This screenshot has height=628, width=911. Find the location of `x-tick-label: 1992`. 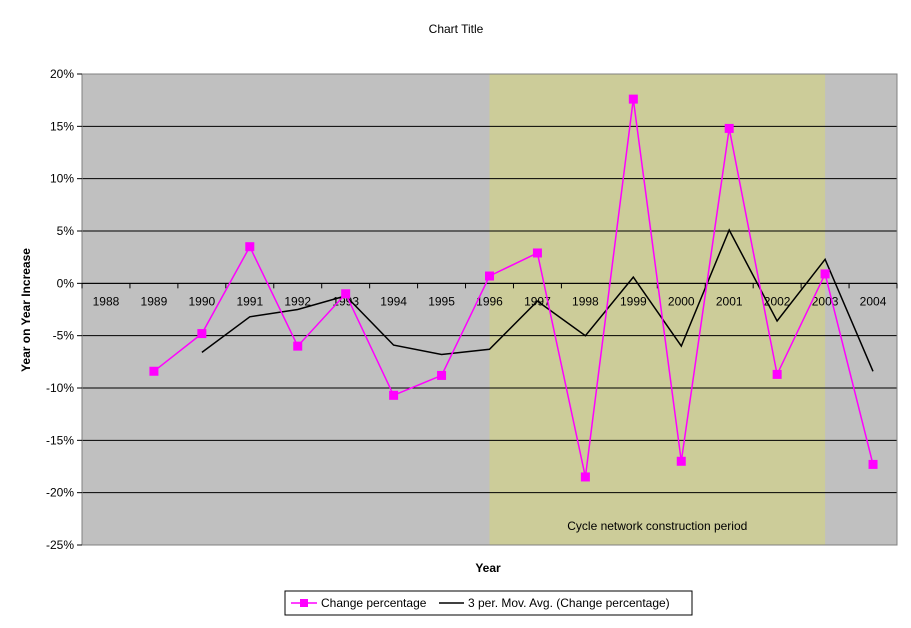

x-tick-label: 1992 is located at coordinates (297, 301).